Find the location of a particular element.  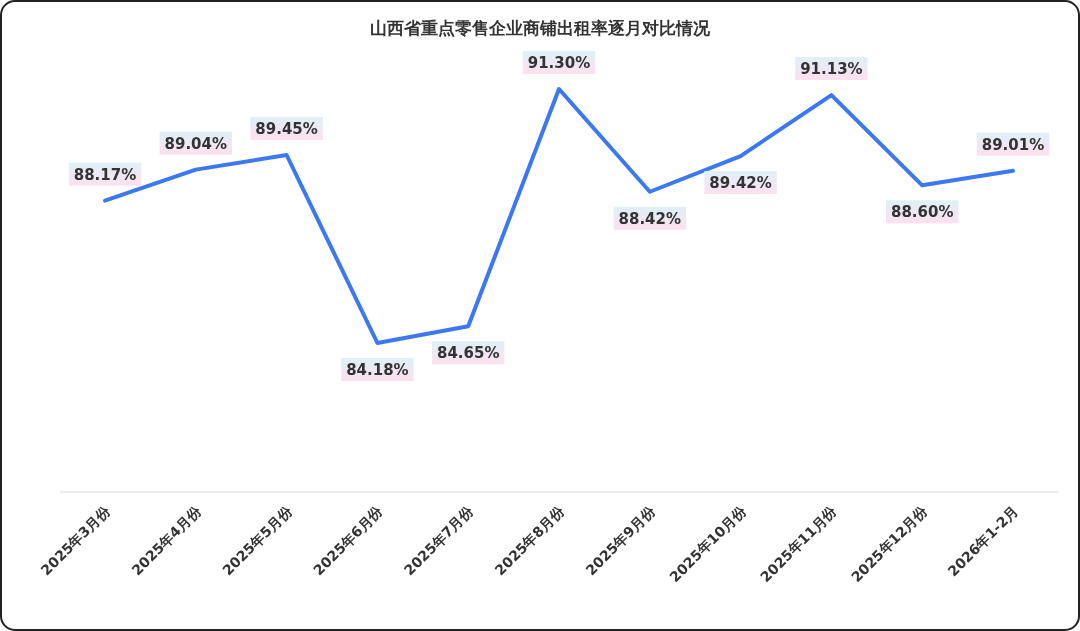

data-label: 88.60% is located at coordinates (922, 212).